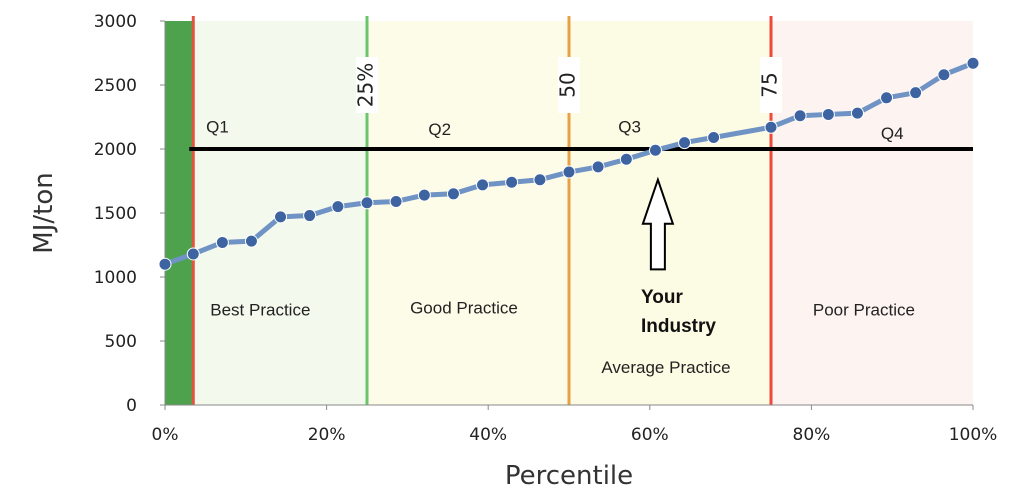 The image size is (1030, 491). What do you see at coordinates (678, 326) in the screenshot?
I see `callout-text-line: Industry` at bounding box center [678, 326].